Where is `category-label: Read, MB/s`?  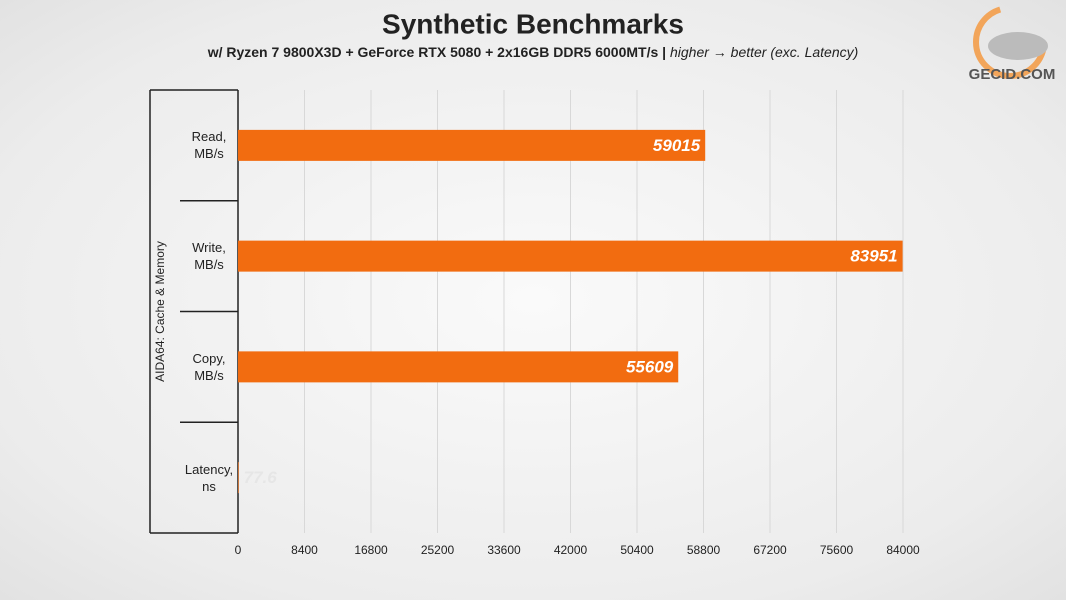
category-label: Read, MB/s is located at coordinates (209, 145).